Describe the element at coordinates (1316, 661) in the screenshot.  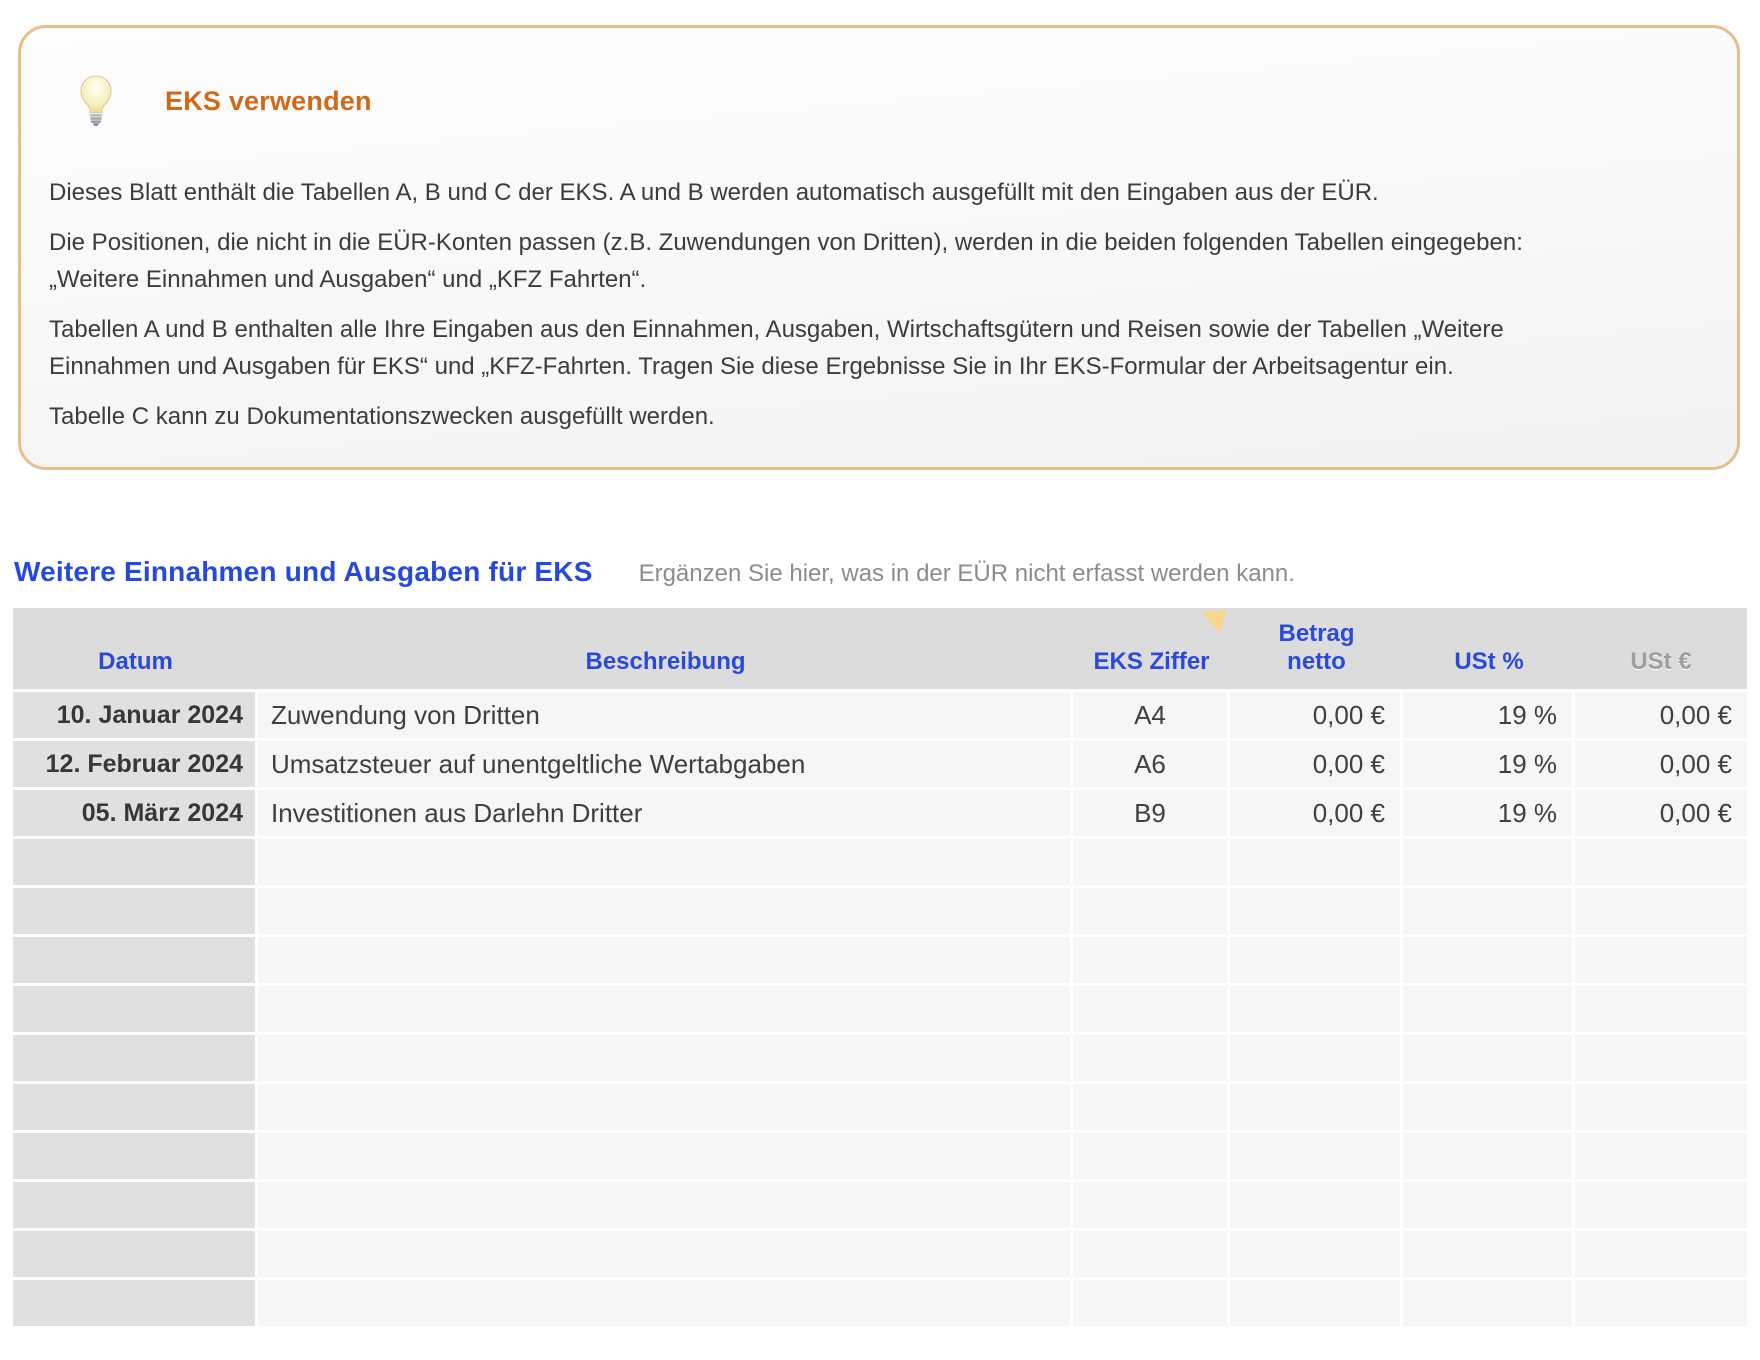
I see `header-line-netto: netto` at that location.